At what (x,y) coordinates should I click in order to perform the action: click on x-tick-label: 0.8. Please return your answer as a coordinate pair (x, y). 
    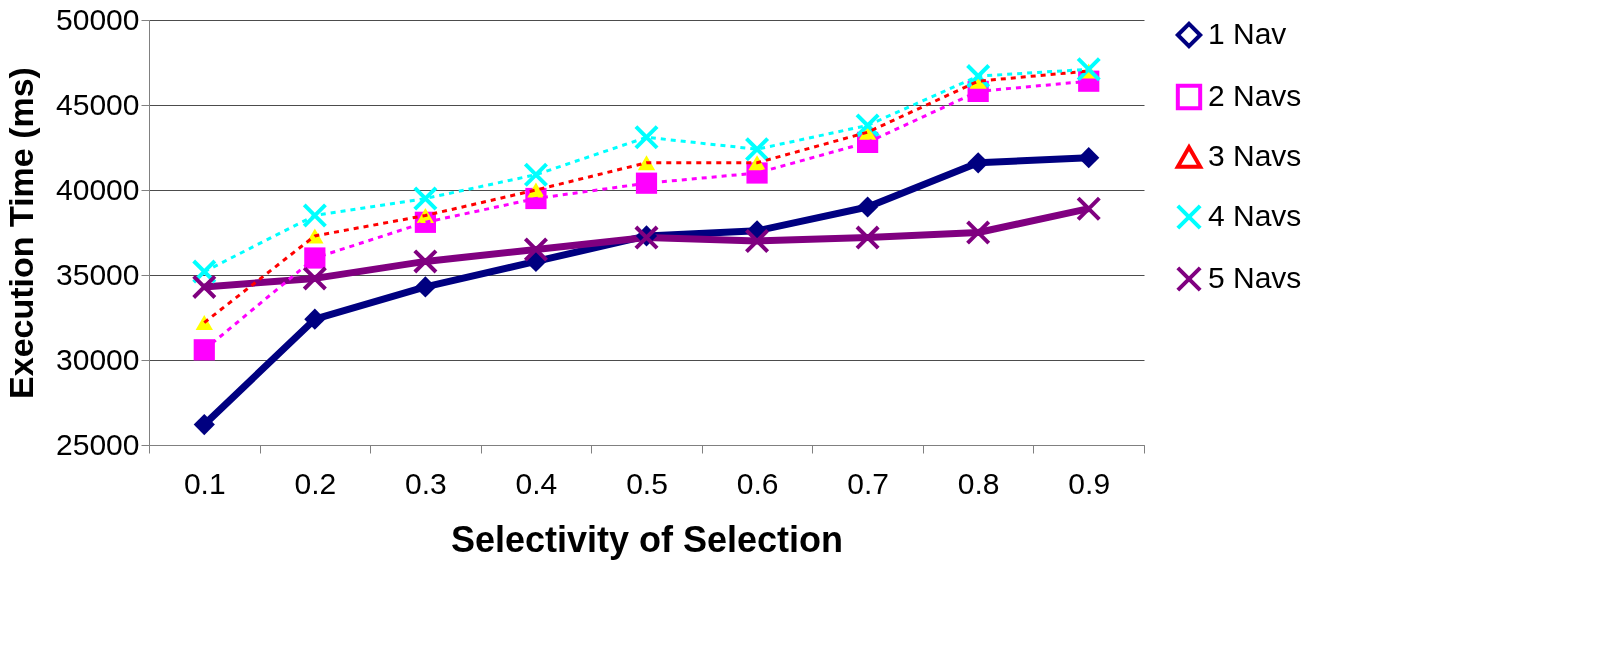
    Looking at the image, I should click on (978, 483).